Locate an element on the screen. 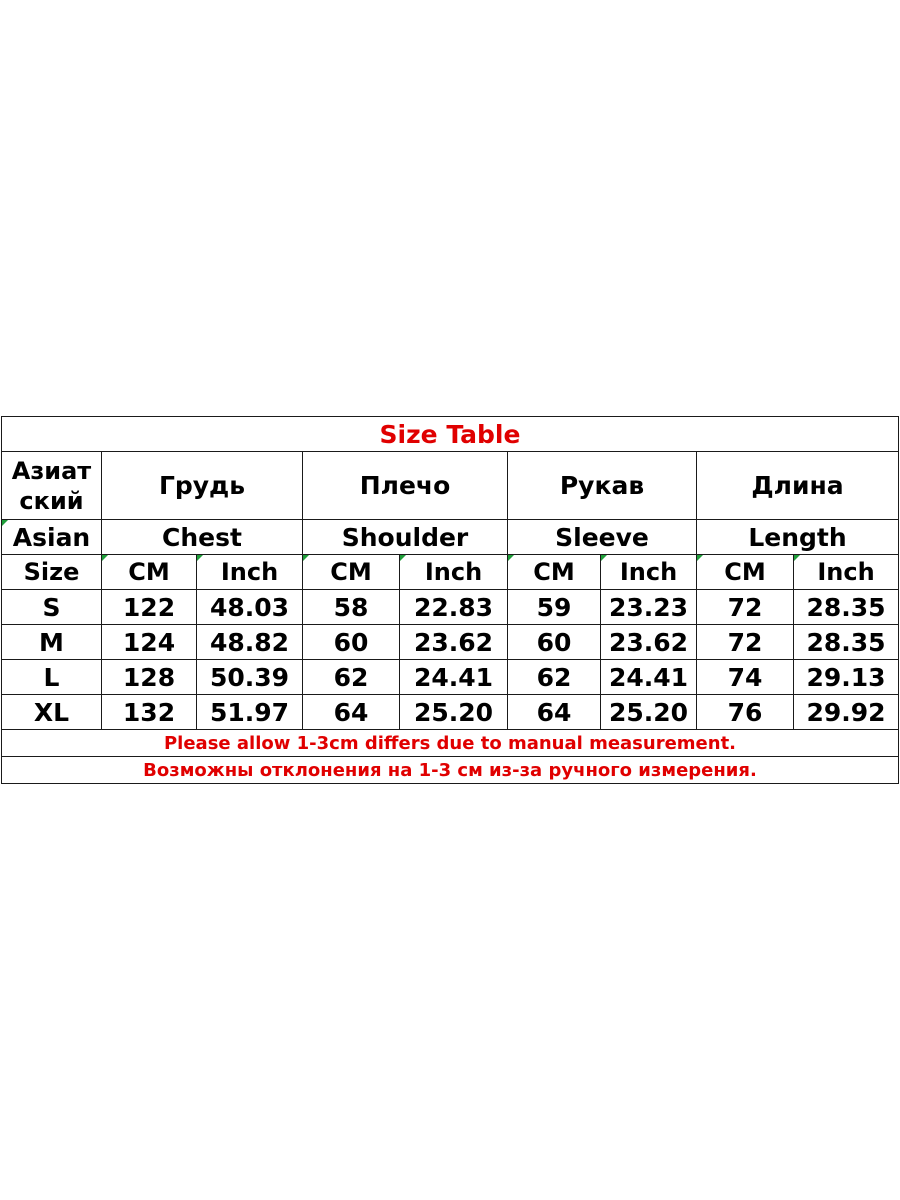 The width and height of the screenshot is (900, 1200). header-en-chest: Chest is located at coordinates (202, 537).